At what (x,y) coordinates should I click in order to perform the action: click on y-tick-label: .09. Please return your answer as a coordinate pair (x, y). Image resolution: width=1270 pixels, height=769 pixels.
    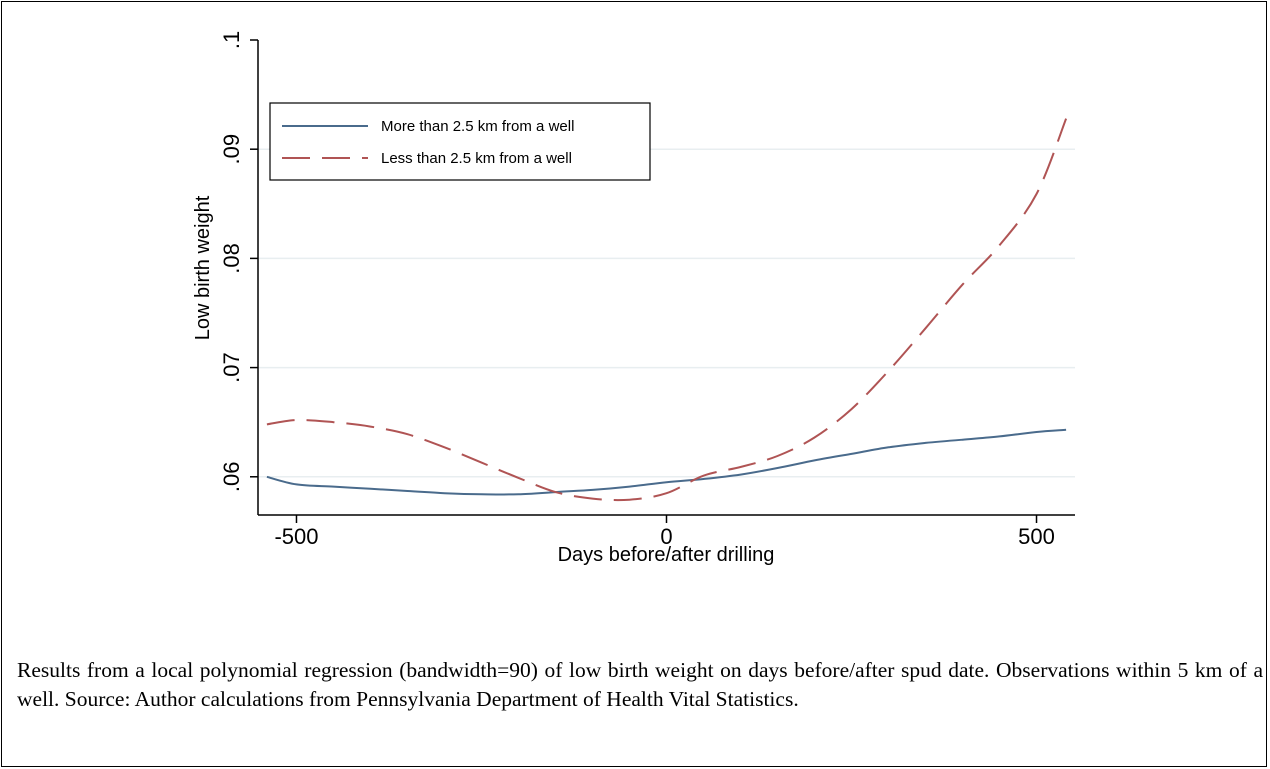
    Looking at the image, I should click on (231, 149).